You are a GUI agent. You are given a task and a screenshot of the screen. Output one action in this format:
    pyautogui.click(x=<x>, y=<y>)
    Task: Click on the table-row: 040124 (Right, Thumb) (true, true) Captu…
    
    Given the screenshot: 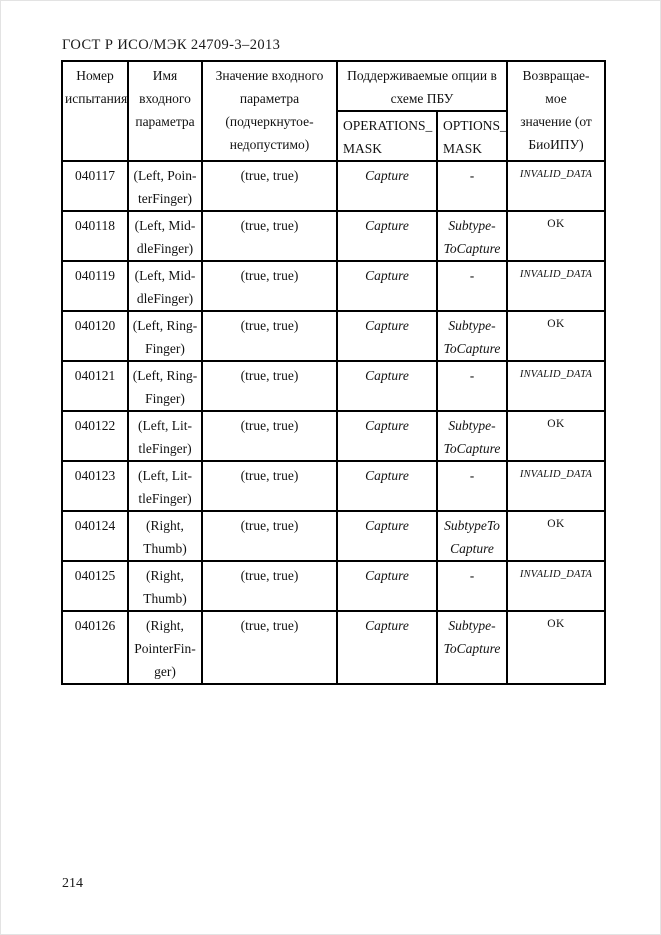 What is the action you would take?
    pyautogui.click(x=334, y=536)
    